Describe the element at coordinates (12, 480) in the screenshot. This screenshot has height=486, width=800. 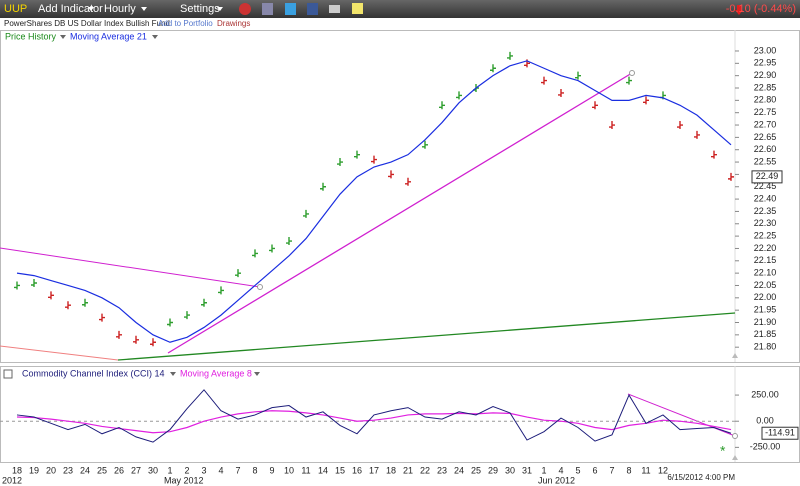
I see `period-label: 2012` at that location.